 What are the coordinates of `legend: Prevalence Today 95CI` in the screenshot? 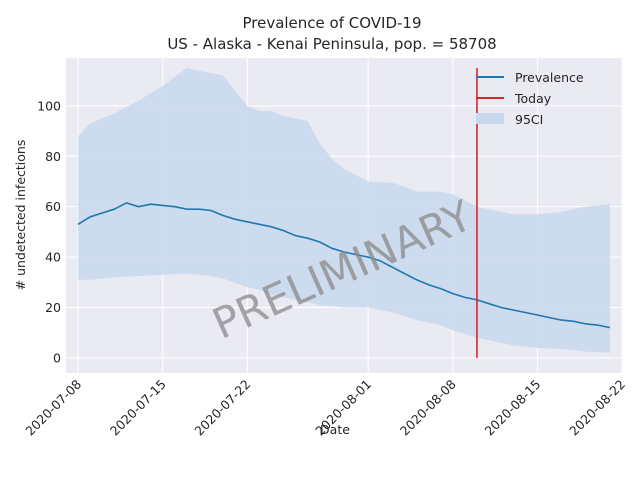 It's located at (530, 98).